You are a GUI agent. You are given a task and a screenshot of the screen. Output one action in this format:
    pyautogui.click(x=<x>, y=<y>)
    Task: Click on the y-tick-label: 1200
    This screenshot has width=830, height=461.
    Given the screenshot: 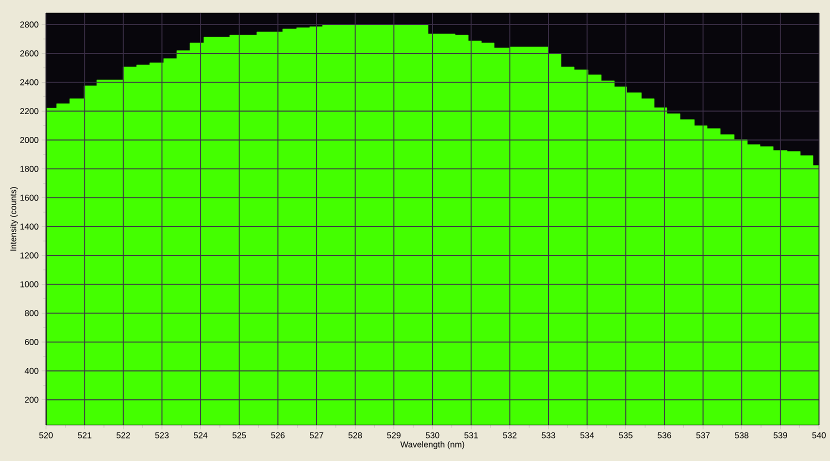 What is the action you would take?
    pyautogui.click(x=29, y=255)
    